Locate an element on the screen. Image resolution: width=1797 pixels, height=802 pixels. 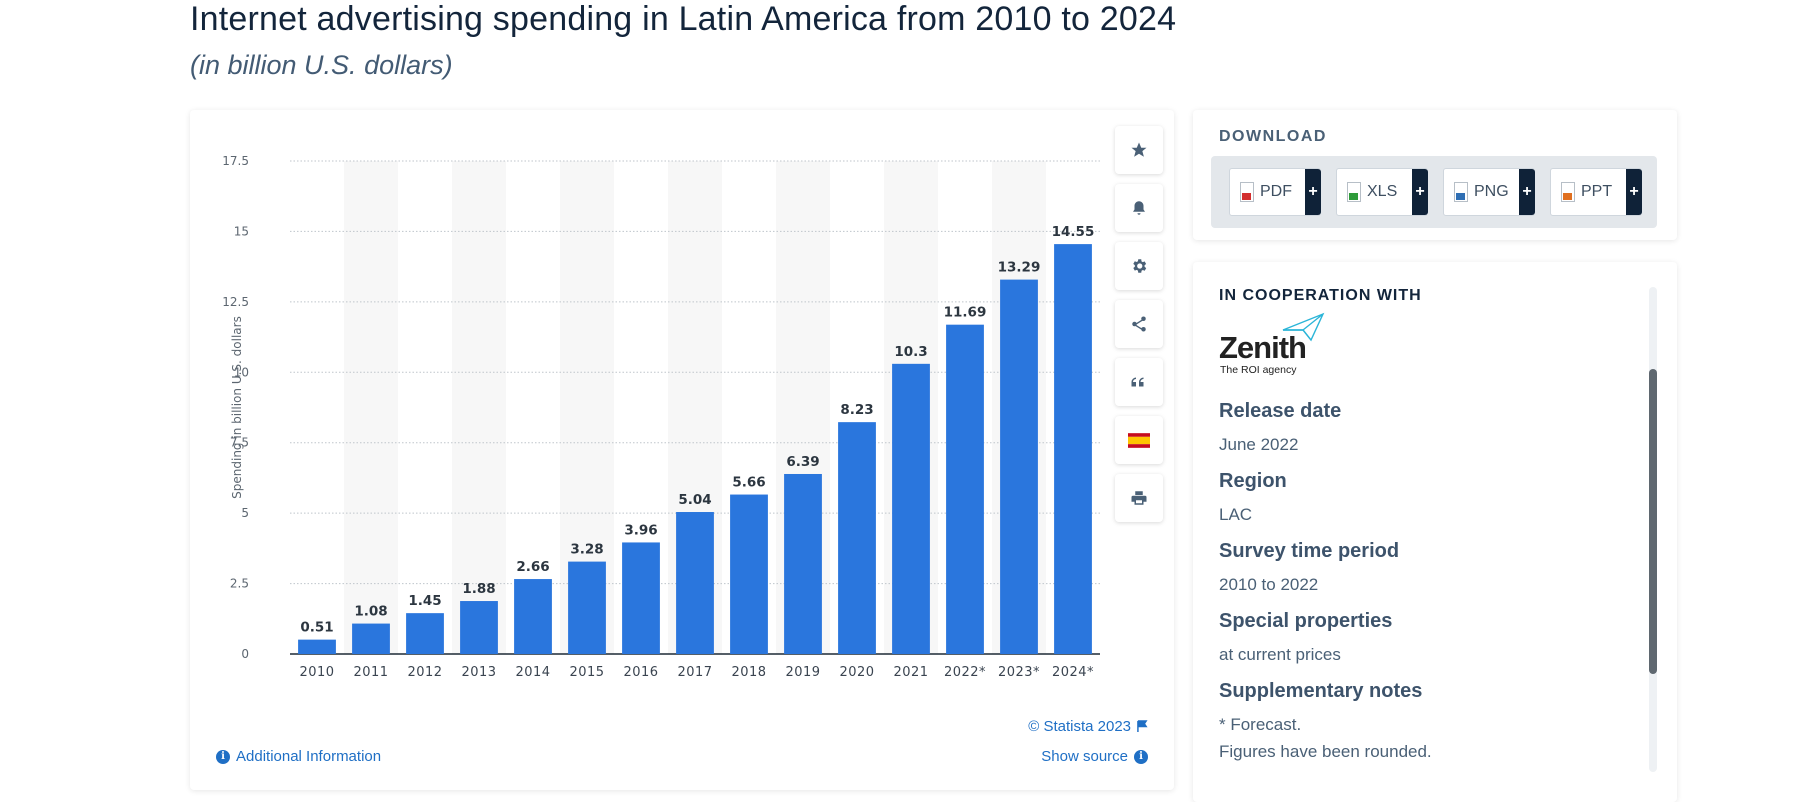
data-label: 11.69 is located at coordinates (965, 313).